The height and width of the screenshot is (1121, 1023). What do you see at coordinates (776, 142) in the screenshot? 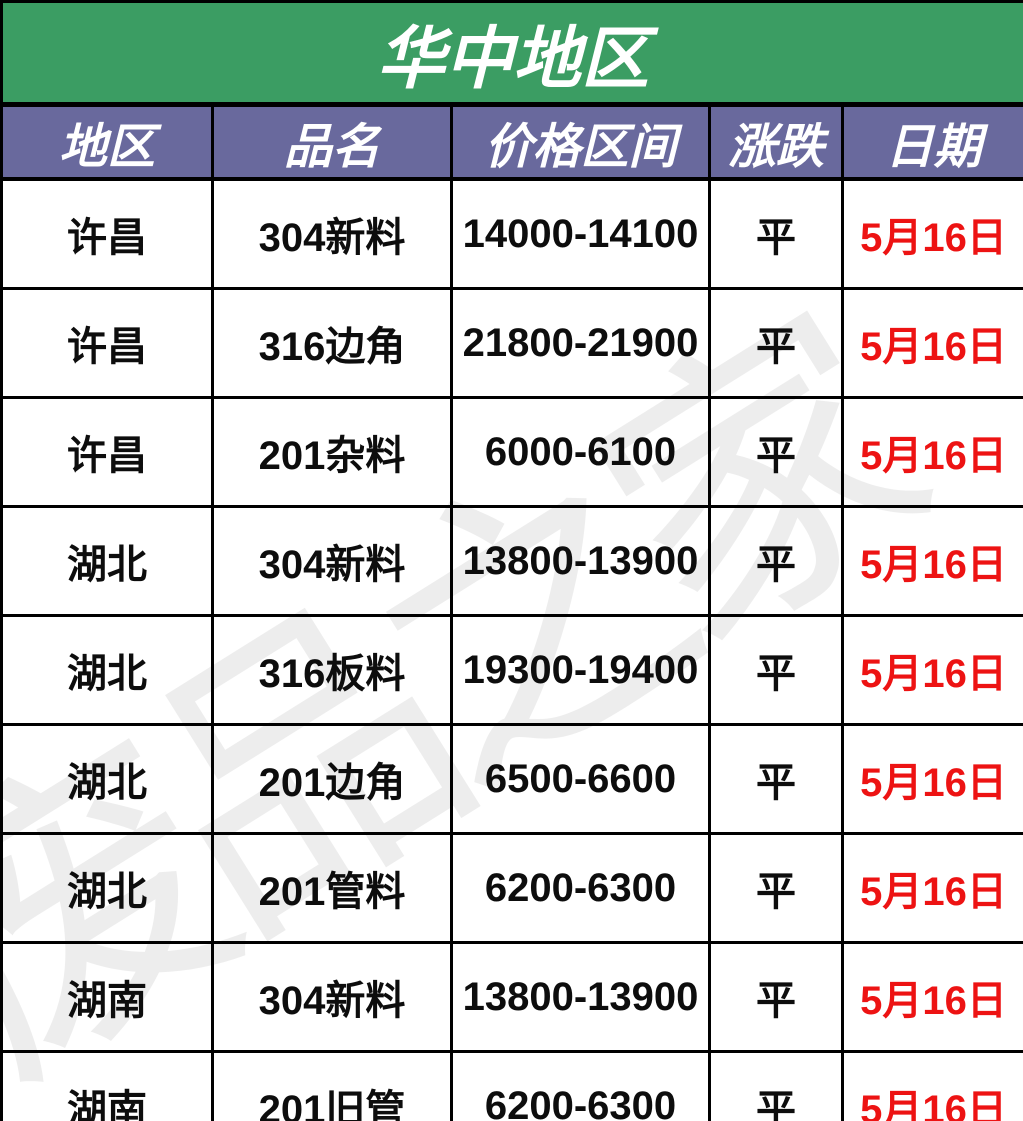
I see `column-header-change: 涨跌` at bounding box center [776, 142].